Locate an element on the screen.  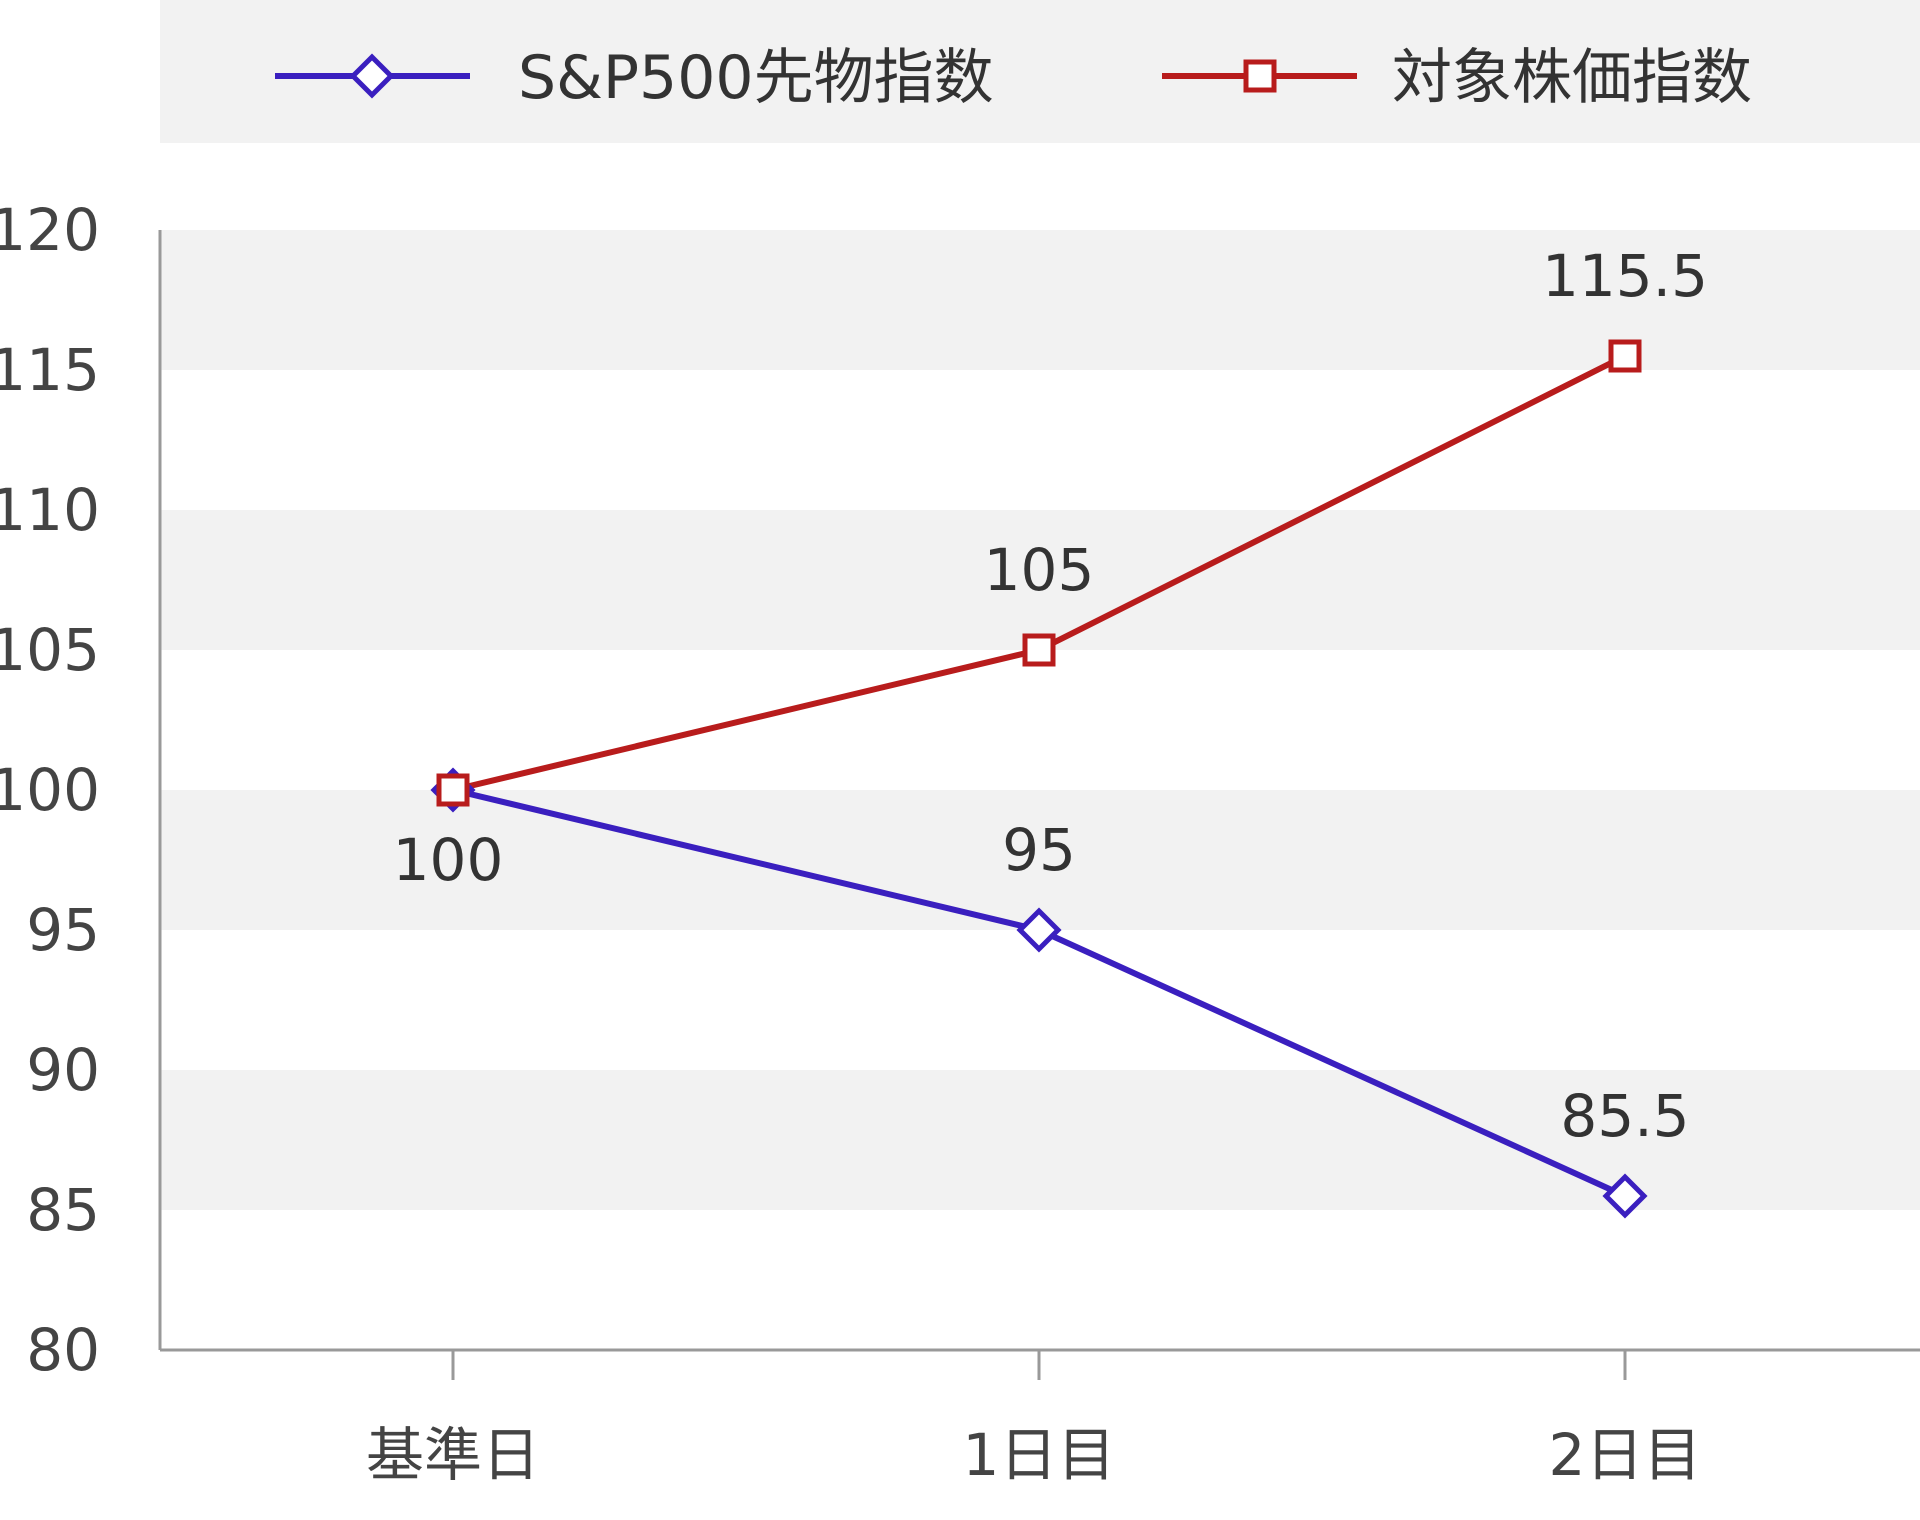
legend-area is located at coordinates (1040, 71).